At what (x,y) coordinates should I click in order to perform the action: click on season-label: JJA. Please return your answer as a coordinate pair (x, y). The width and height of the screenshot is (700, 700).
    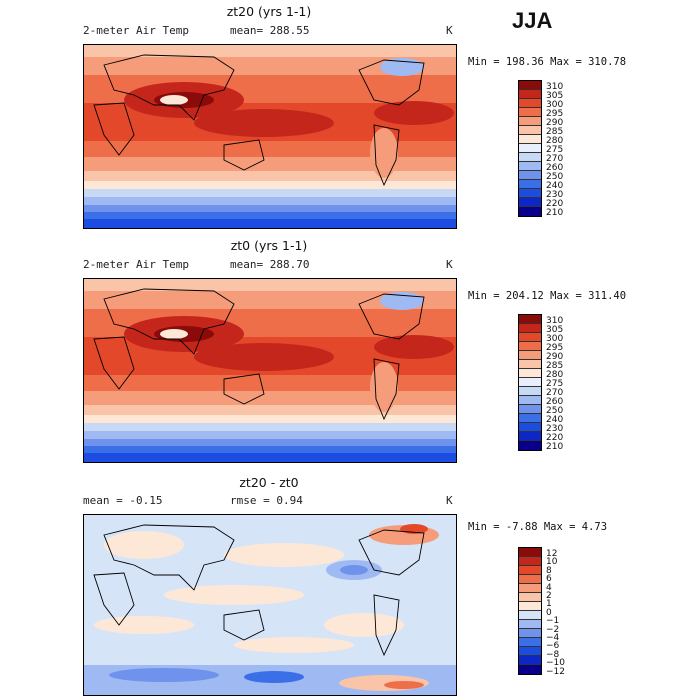
    Looking at the image, I should click on (532, 20).